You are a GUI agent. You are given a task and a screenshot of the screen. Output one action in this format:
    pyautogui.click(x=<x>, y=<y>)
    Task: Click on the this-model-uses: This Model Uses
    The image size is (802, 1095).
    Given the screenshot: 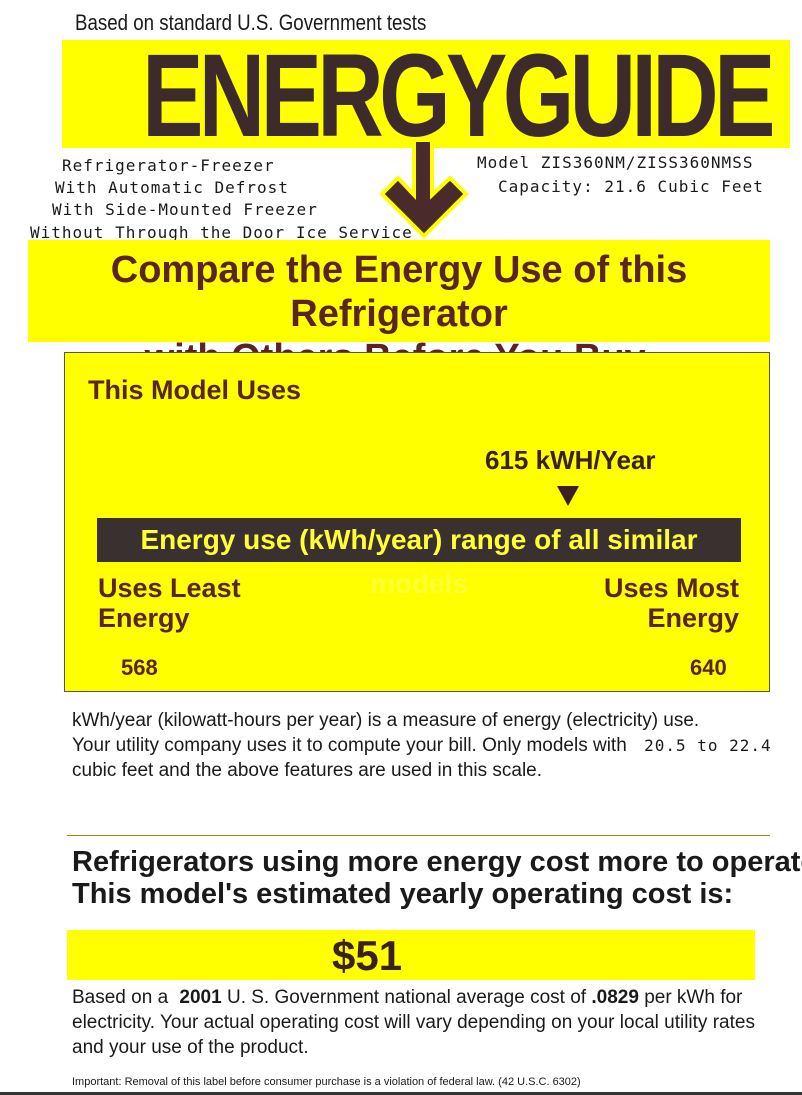 What is the action you would take?
    pyautogui.click(x=195, y=390)
    